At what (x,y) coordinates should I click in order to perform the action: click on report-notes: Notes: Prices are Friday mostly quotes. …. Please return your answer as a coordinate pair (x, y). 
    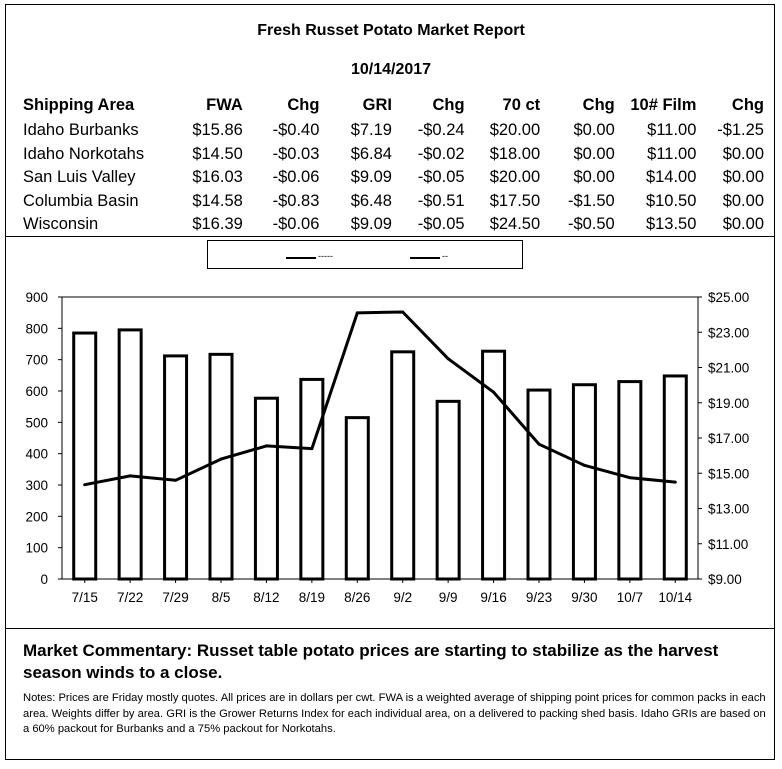
    Looking at the image, I should click on (394, 713).